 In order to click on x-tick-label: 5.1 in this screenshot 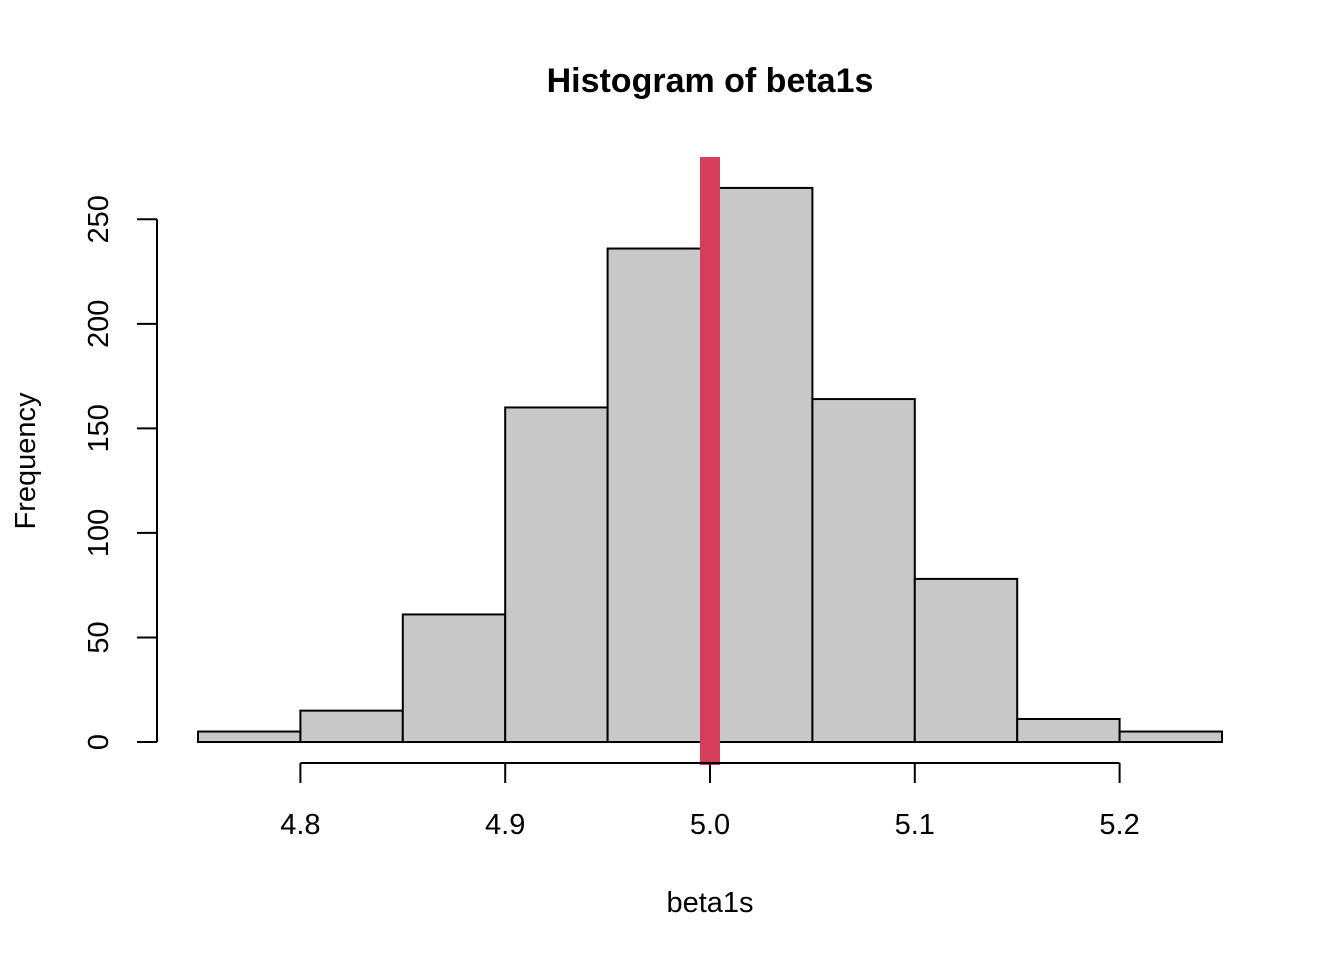, I will do `click(915, 825)`.